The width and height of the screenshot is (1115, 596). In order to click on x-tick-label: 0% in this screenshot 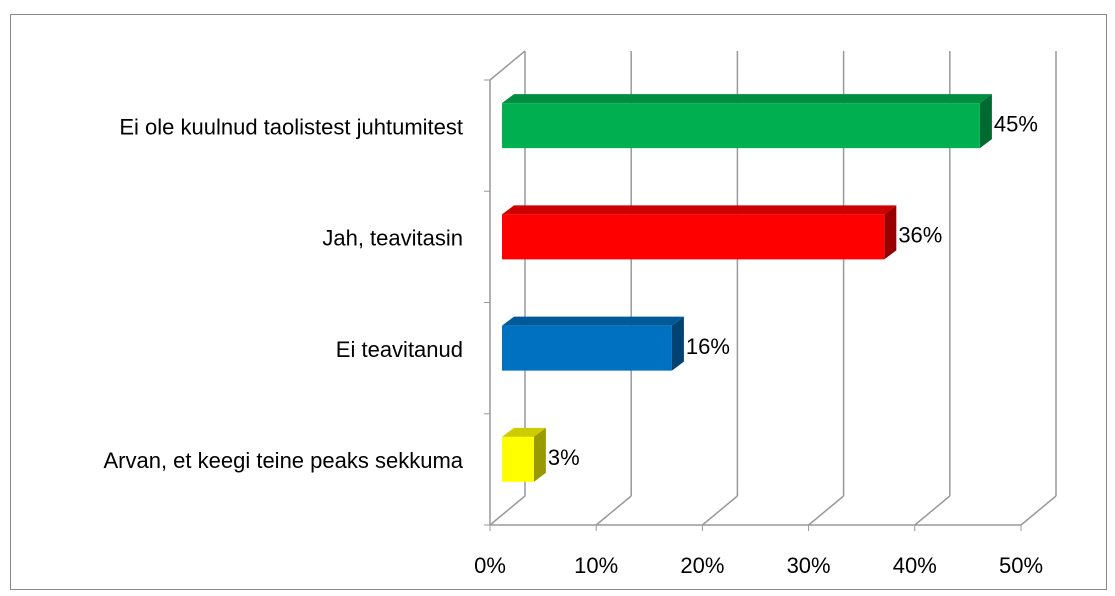, I will do `click(490, 565)`.